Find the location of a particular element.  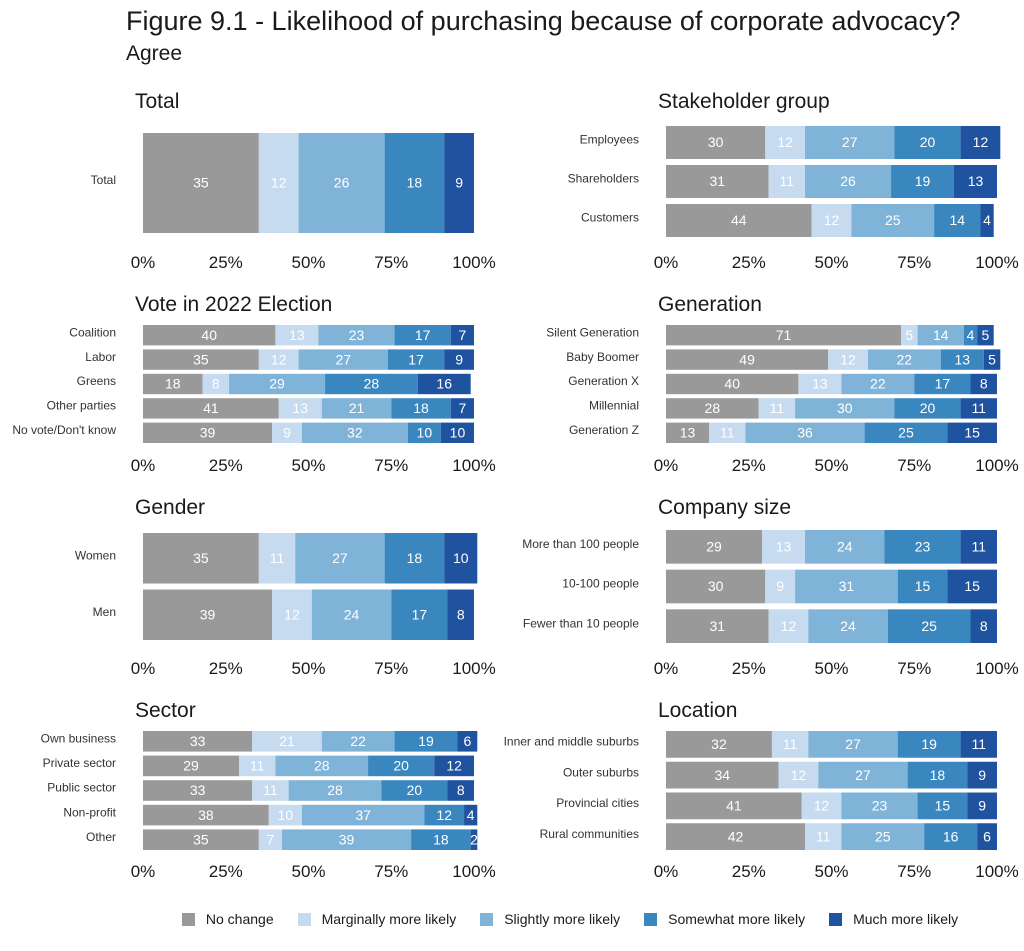

legend-item-slightly-more-likely: Slightly more likely is located at coordinates (550, 919).